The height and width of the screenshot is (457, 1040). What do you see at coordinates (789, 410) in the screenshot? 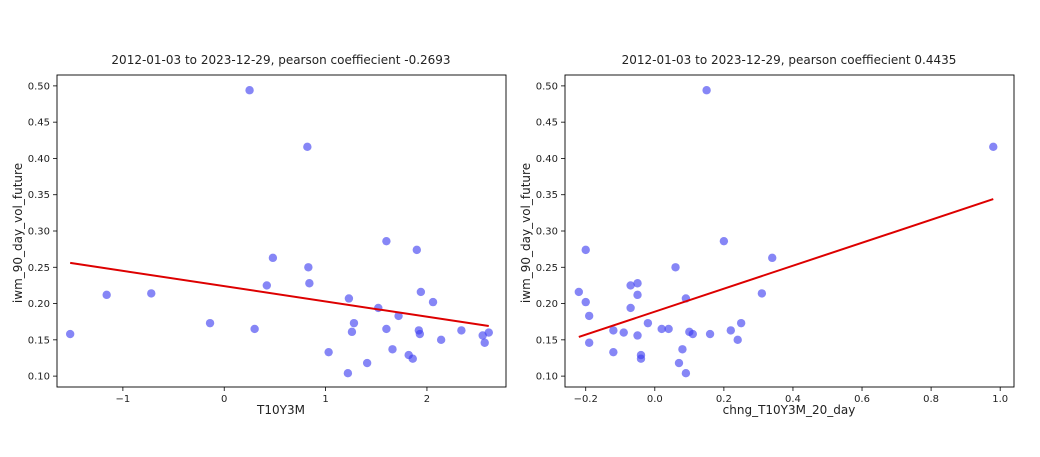
I see `right-x-axis-label: chng_T10Y3M_20_day` at bounding box center [789, 410].